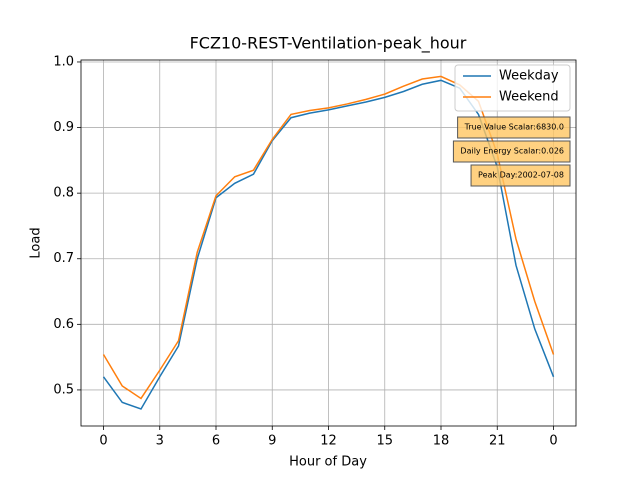 This screenshot has width=640, height=480. Describe the element at coordinates (328, 441) in the screenshot. I see `x-tick-label: 12` at that location.